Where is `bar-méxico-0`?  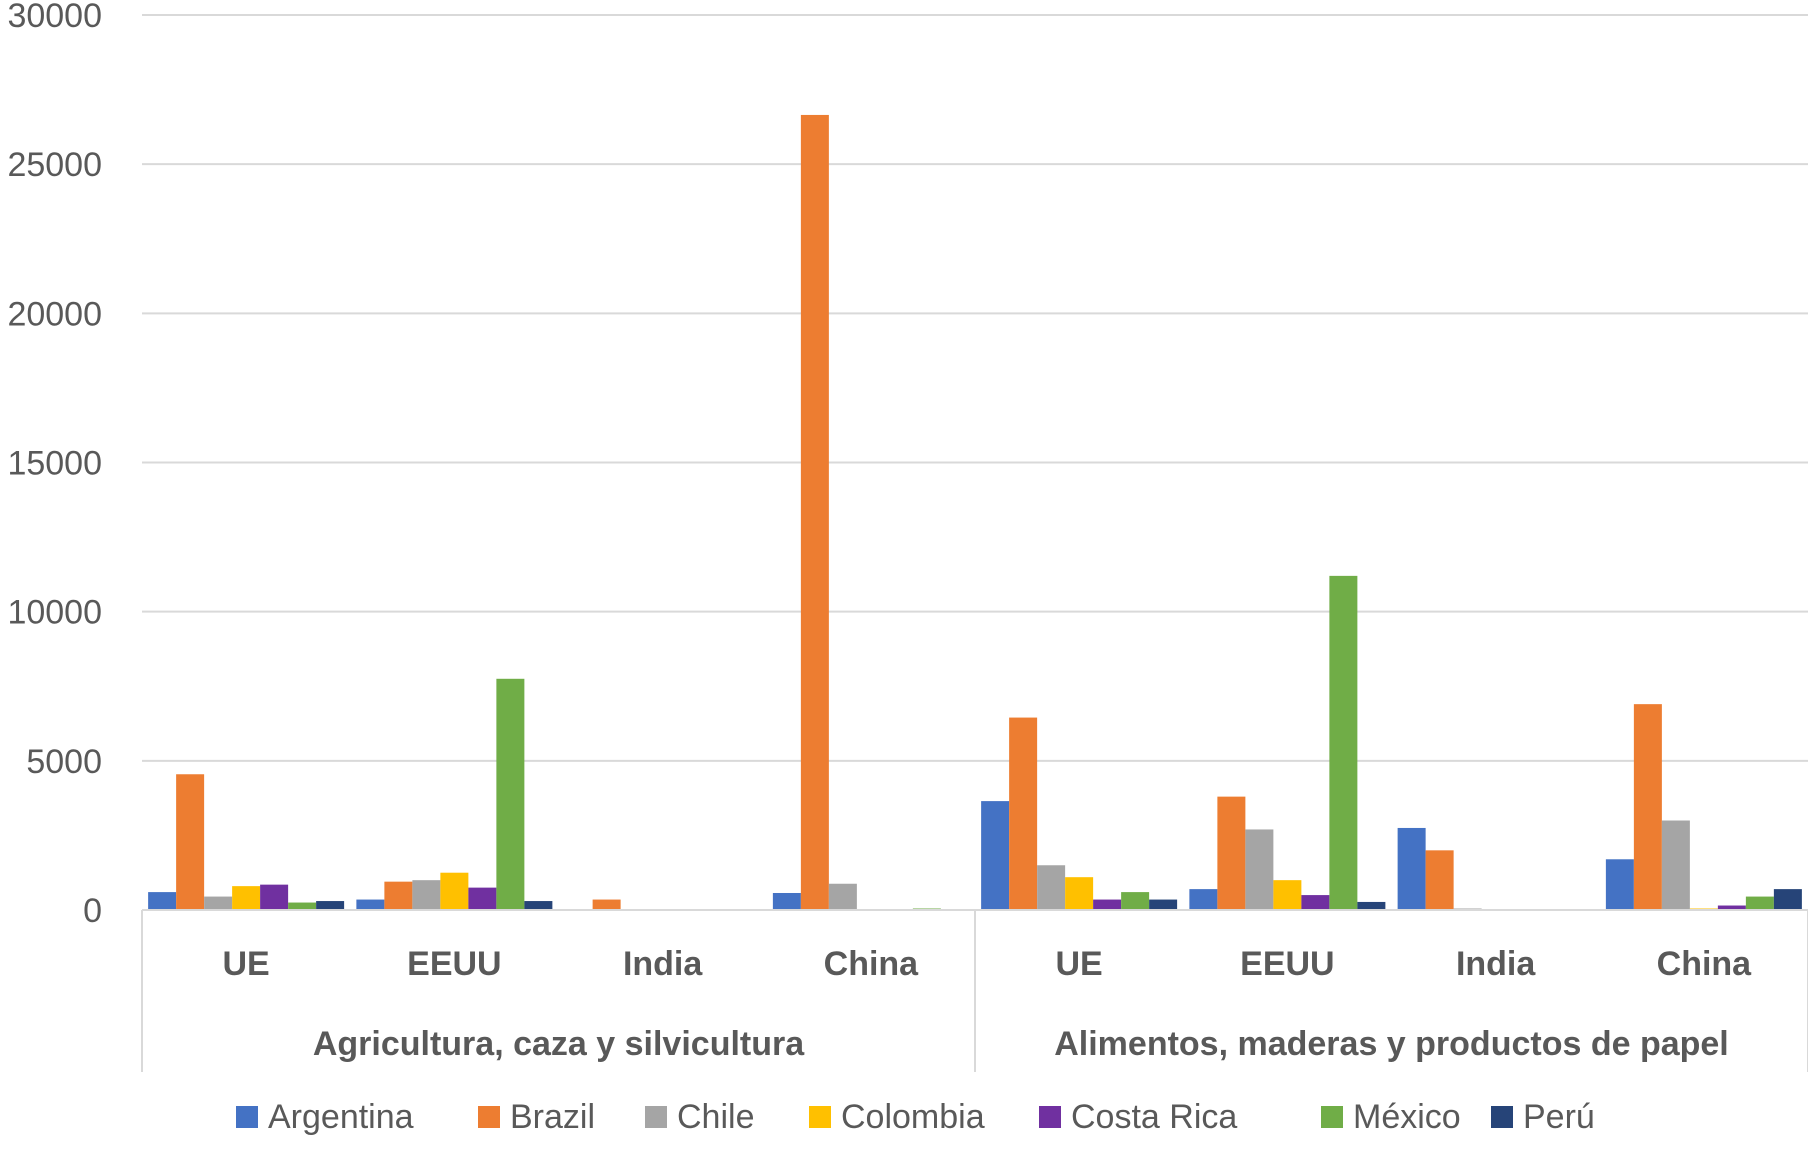 bar-méxico-0 is located at coordinates (302, 906).